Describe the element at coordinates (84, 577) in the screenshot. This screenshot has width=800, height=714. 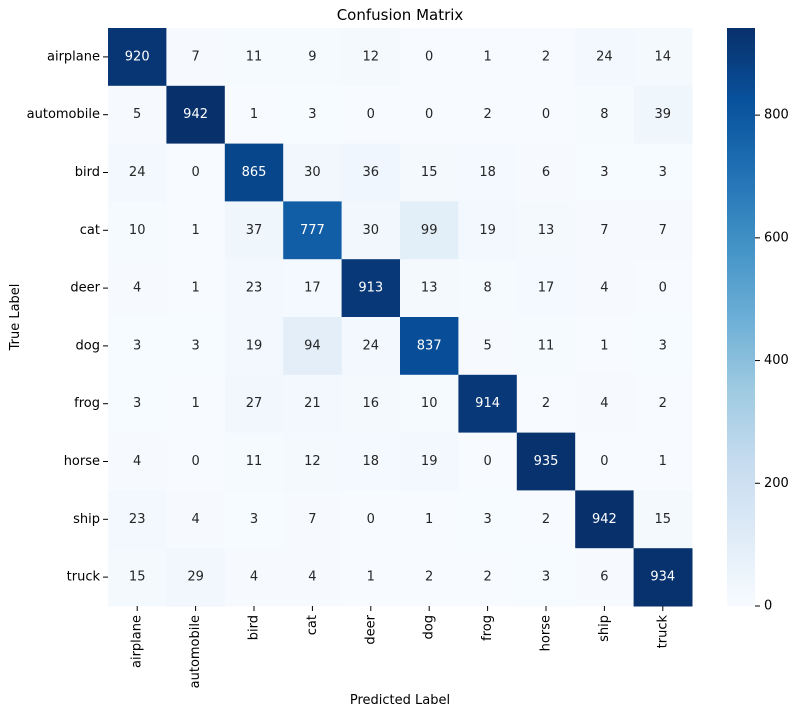
I see `y-tick-label: truck` at that location.